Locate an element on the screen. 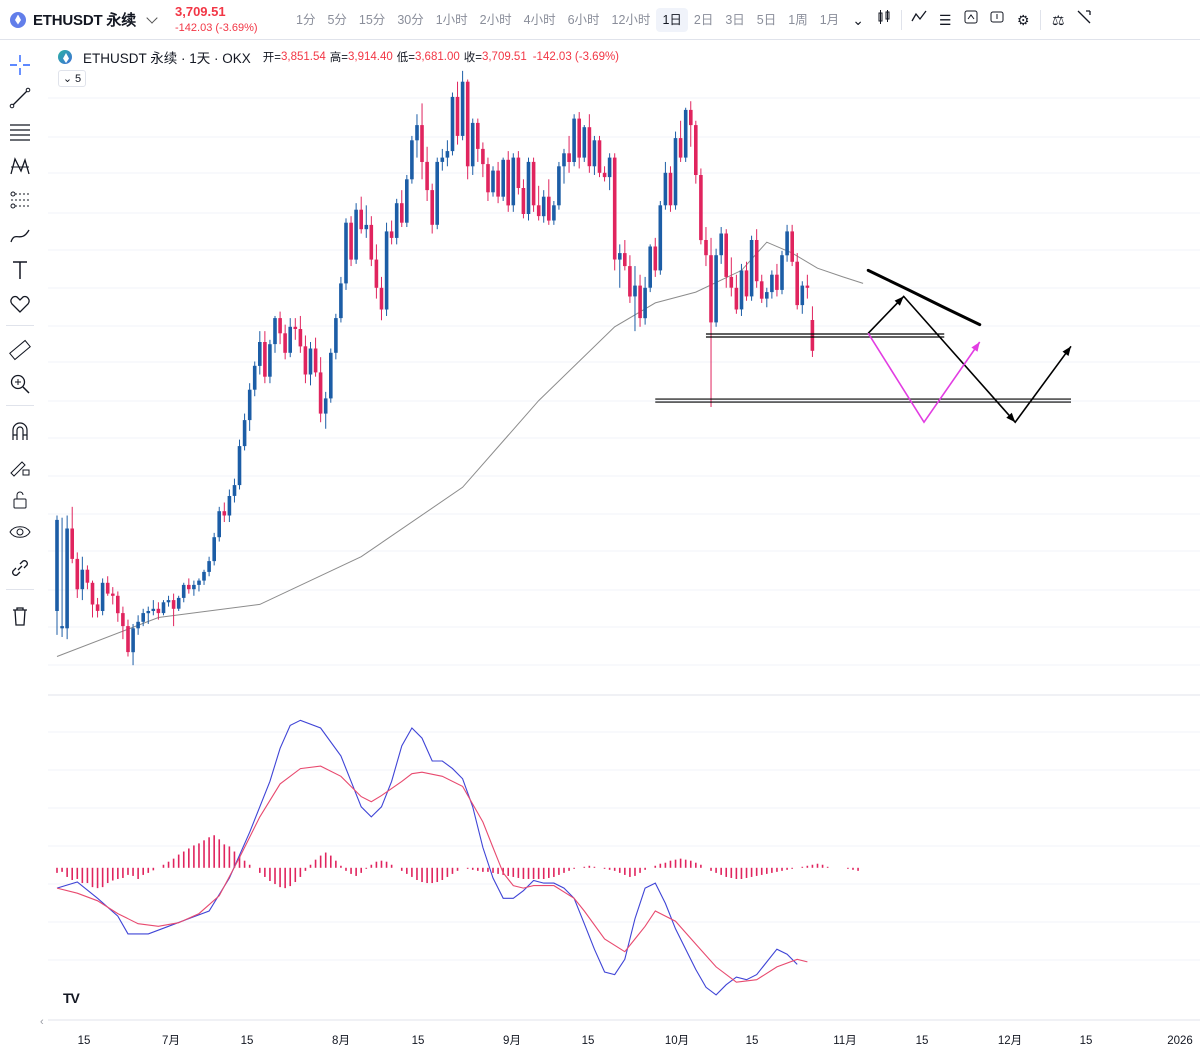 The height and width of the screenshot is (1056, 1200). trash-icon is located at coordinates (20, 616).